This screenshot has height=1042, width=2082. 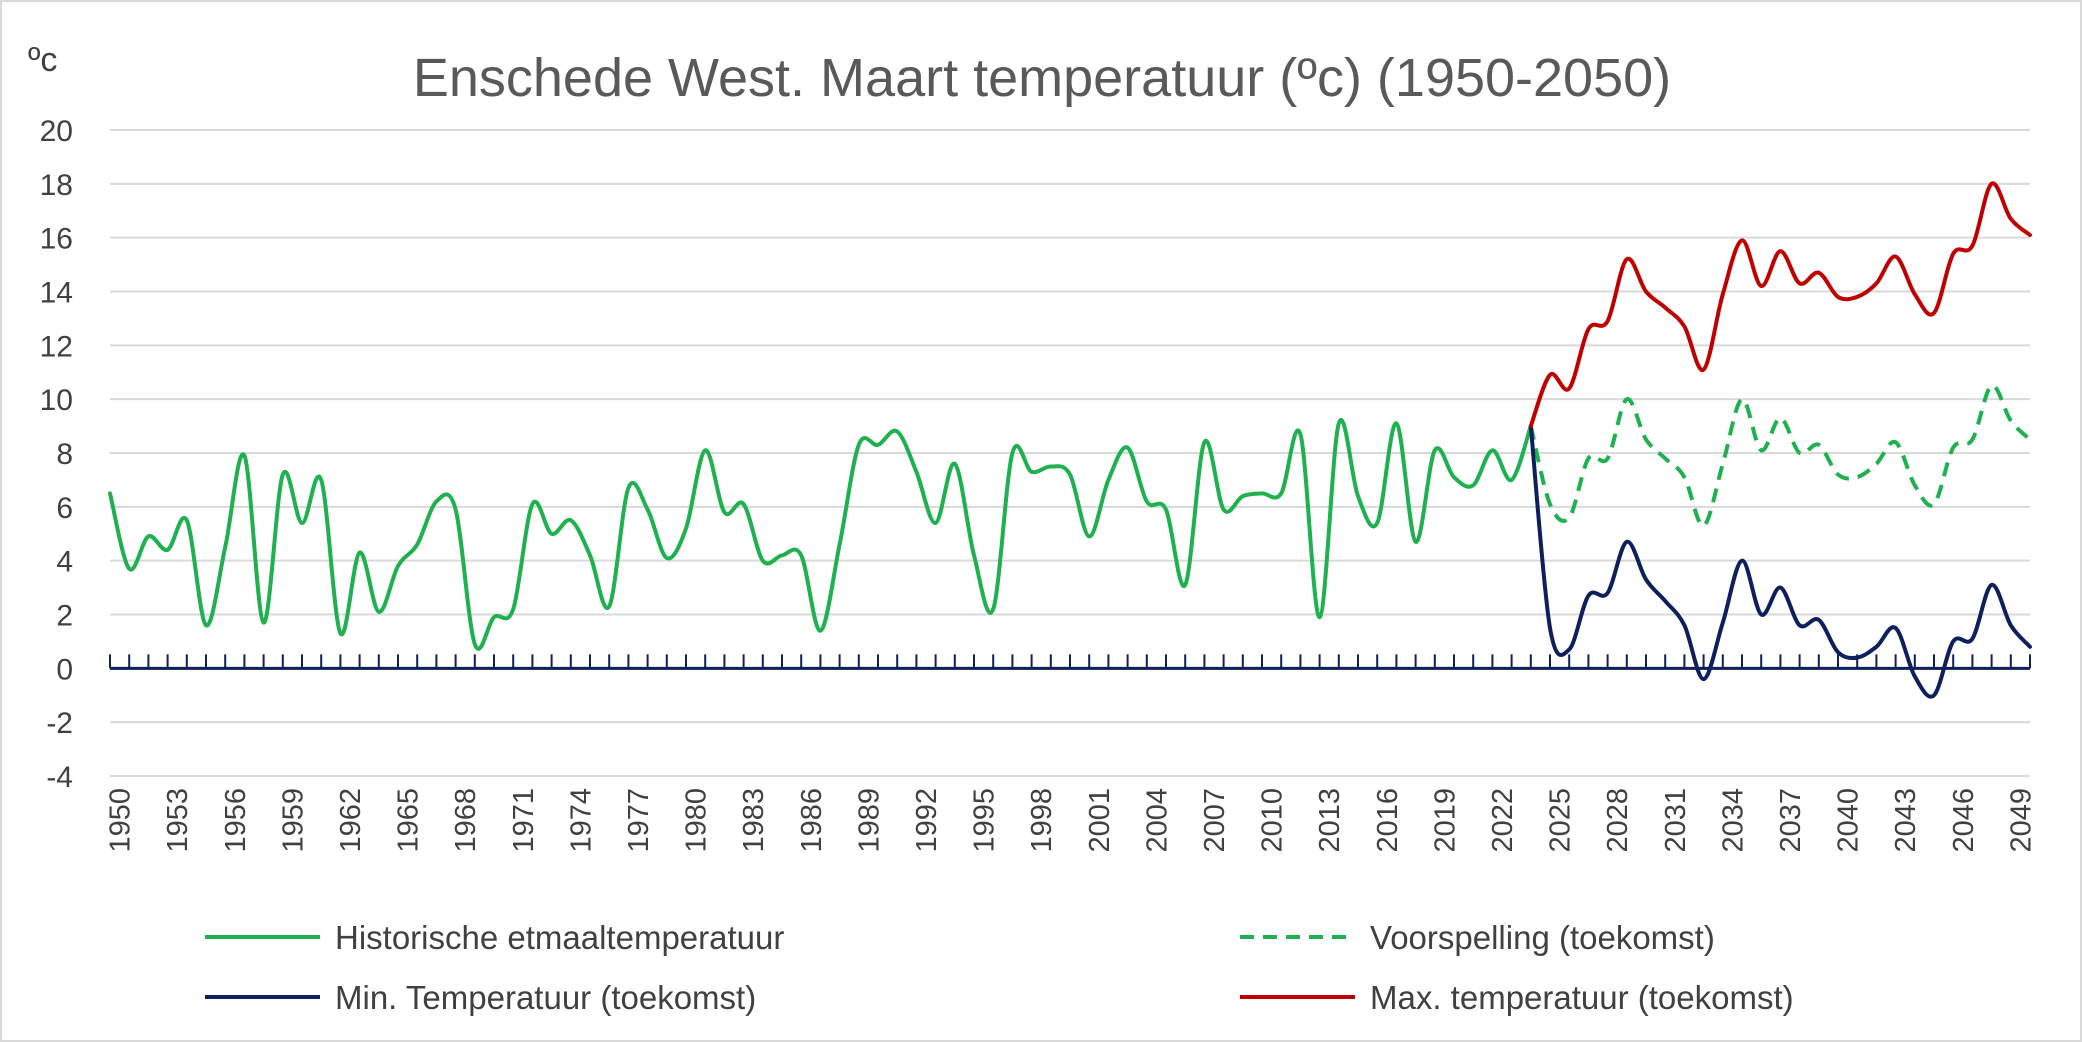 I want to click on x-tick-label: 2022, so click(x=1503, y=820).